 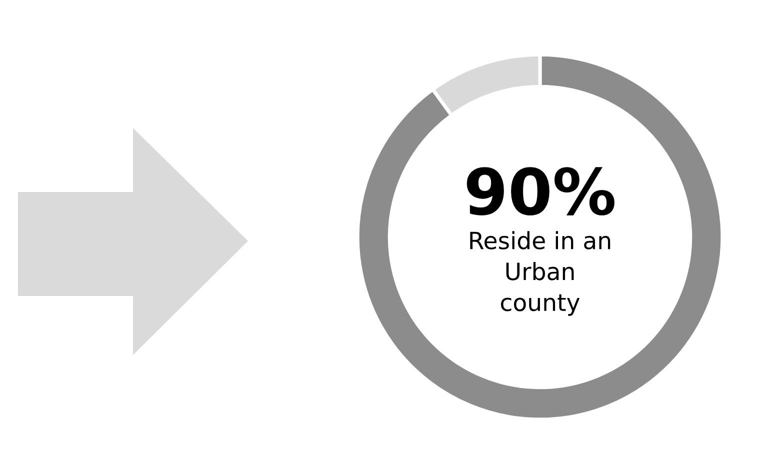 What do you see at coordinates (540, 191) in the screenshot?
I see `data-label: 90%` at bounding box center [540, 191].